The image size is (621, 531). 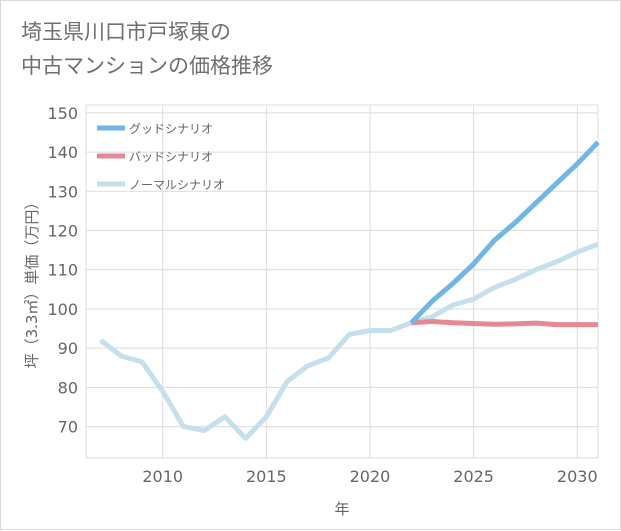 I want to click on y-tick-label: 110, so click(x=62, y=270).